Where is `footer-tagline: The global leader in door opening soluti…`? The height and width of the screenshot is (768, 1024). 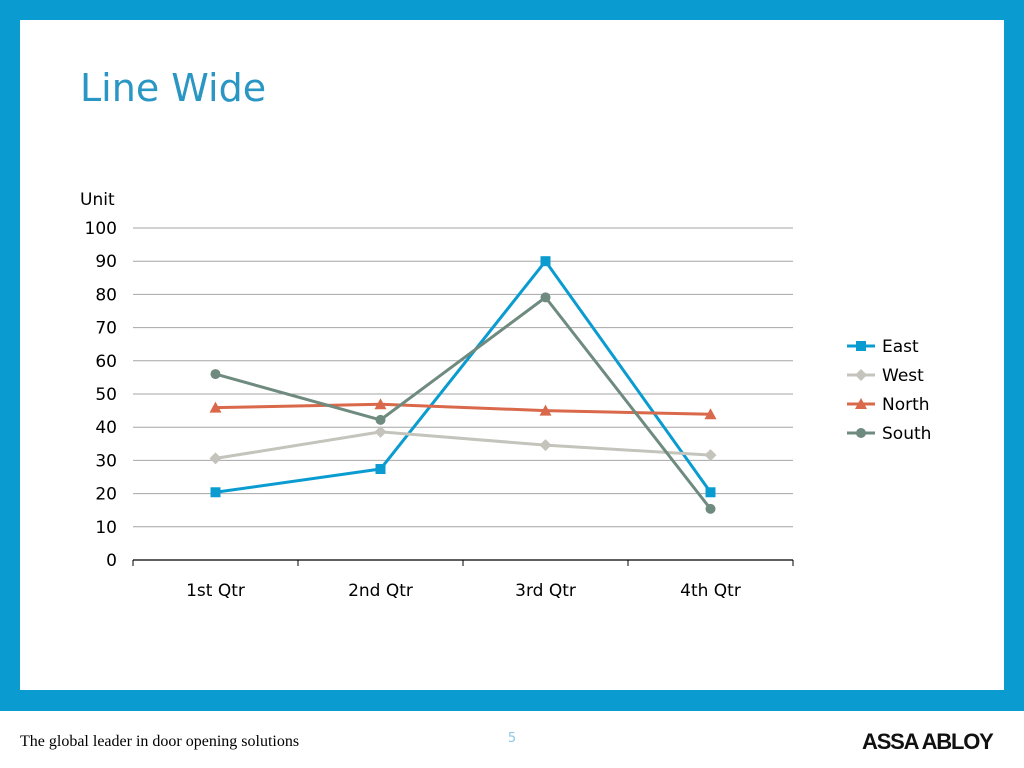 footer-tagline: The global leader in door opening soluti… is located at coordinates (160, 741).